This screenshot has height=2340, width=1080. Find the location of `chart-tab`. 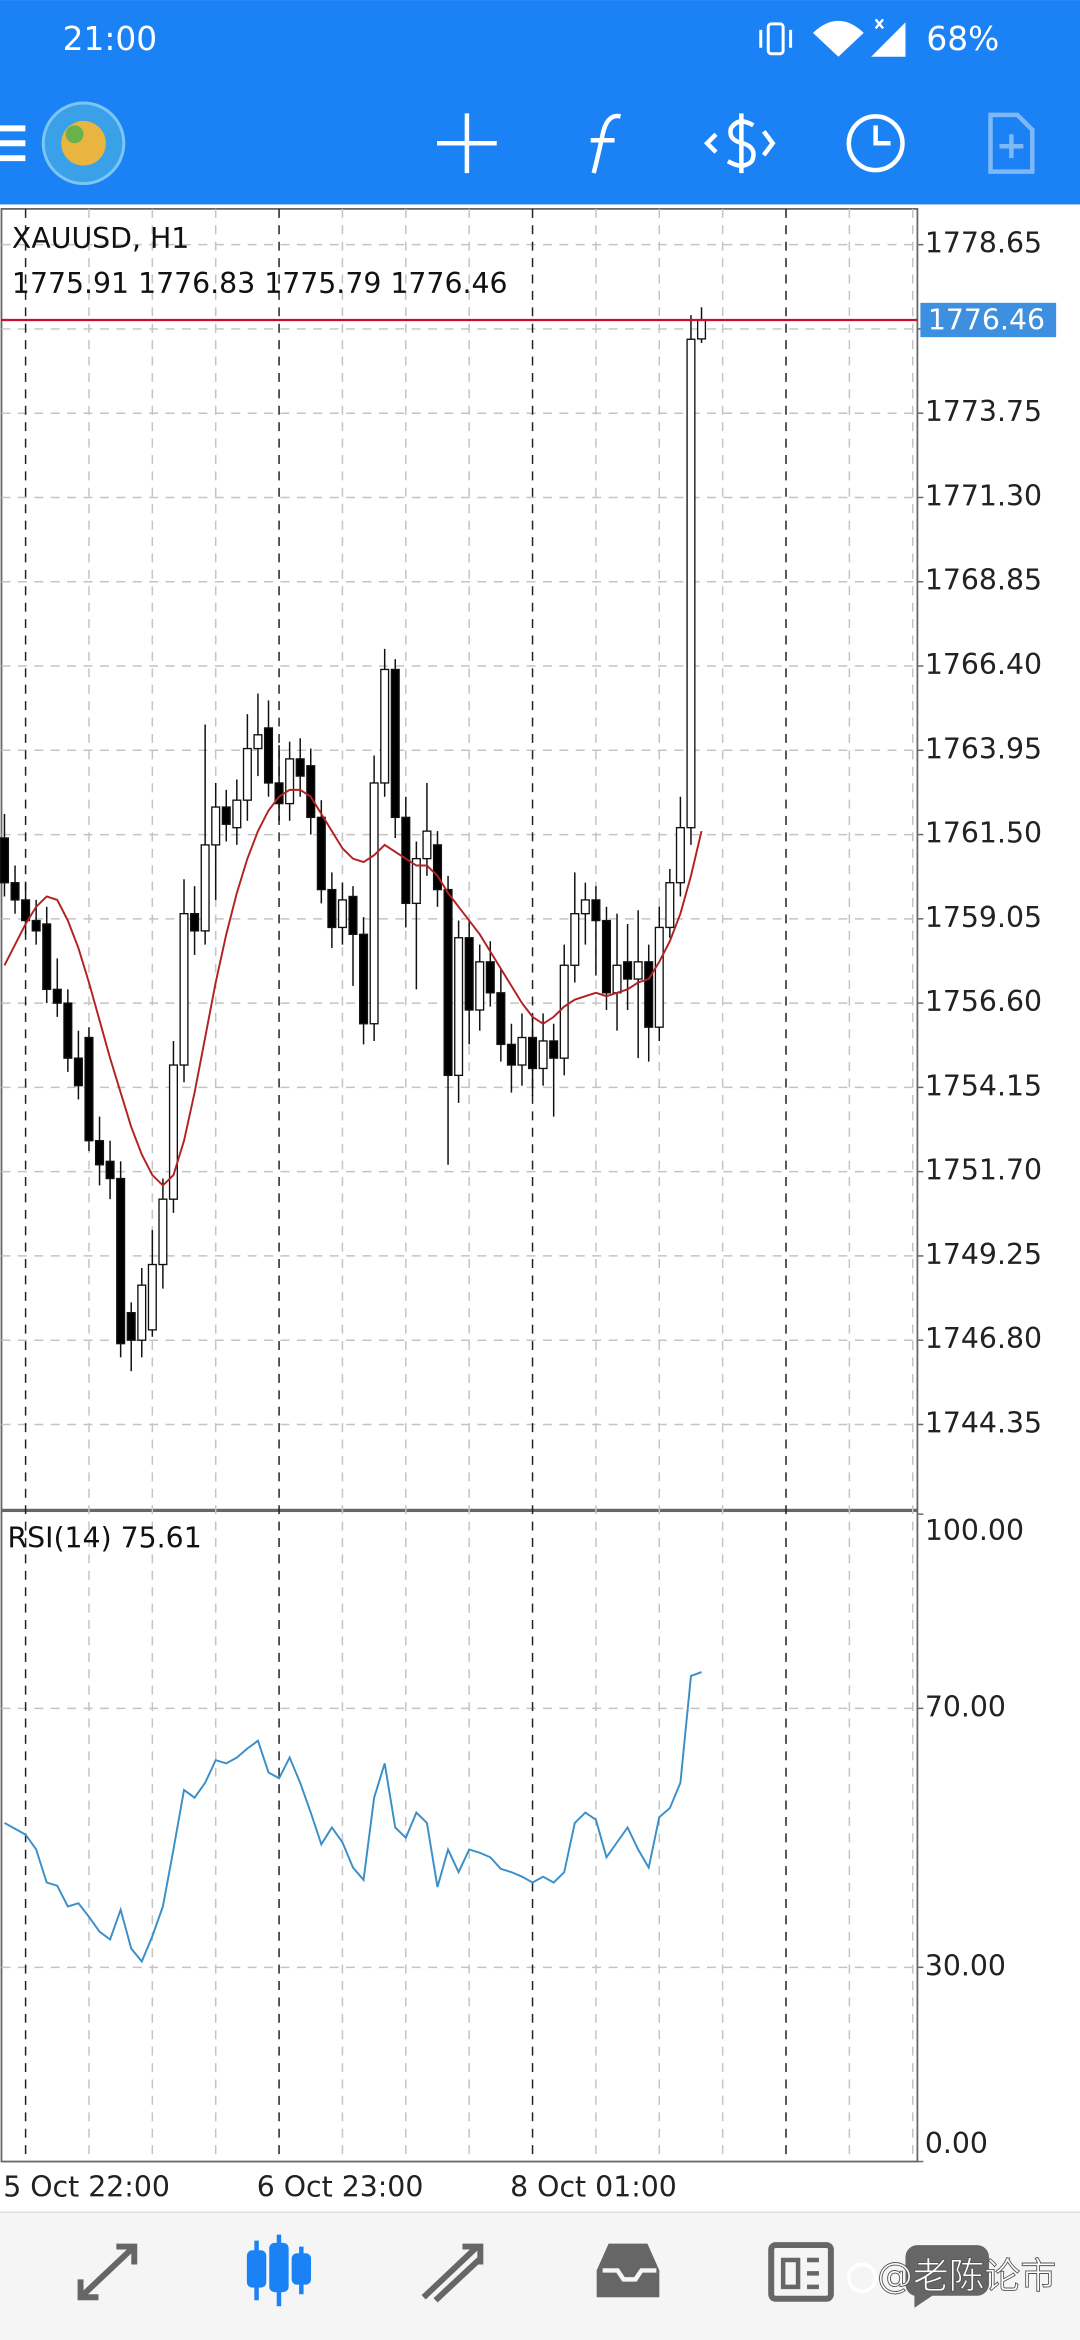

chart-tab is located at coordinates (279, 2270).